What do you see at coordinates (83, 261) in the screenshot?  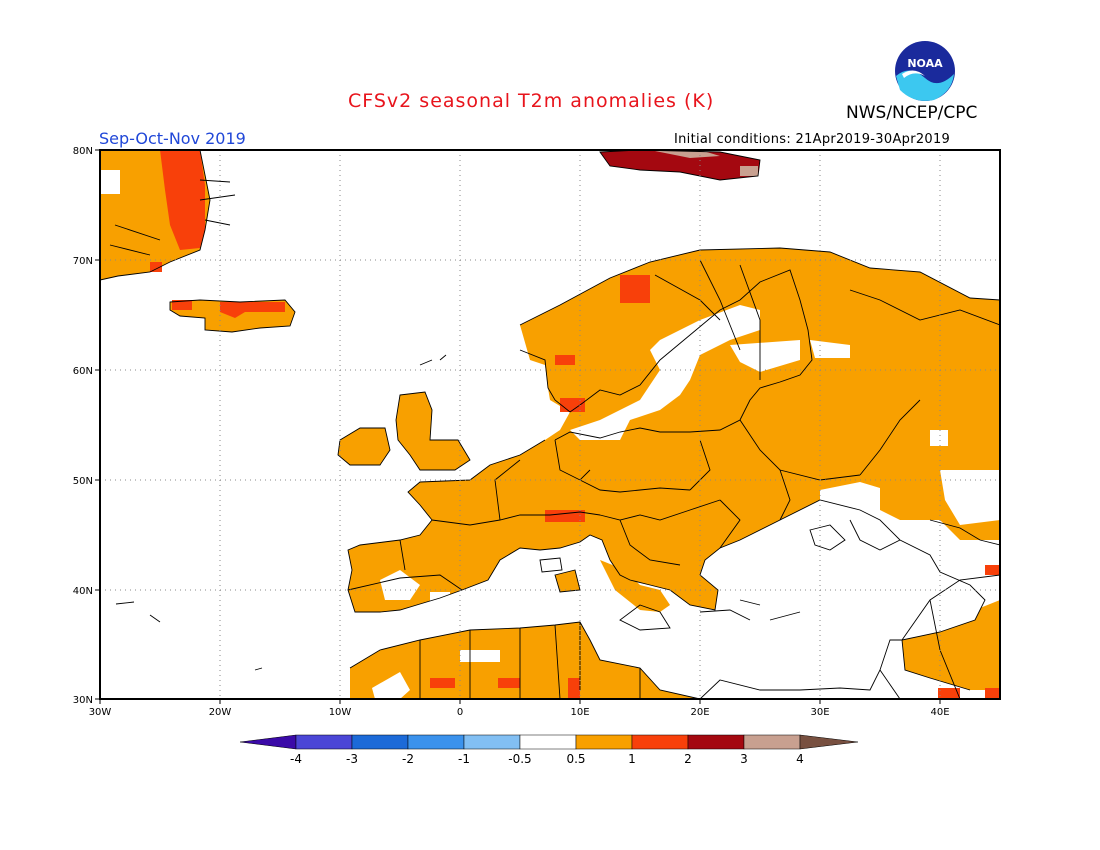 I see `lat-label-70n: 70N` at bounding box center [83, 261].